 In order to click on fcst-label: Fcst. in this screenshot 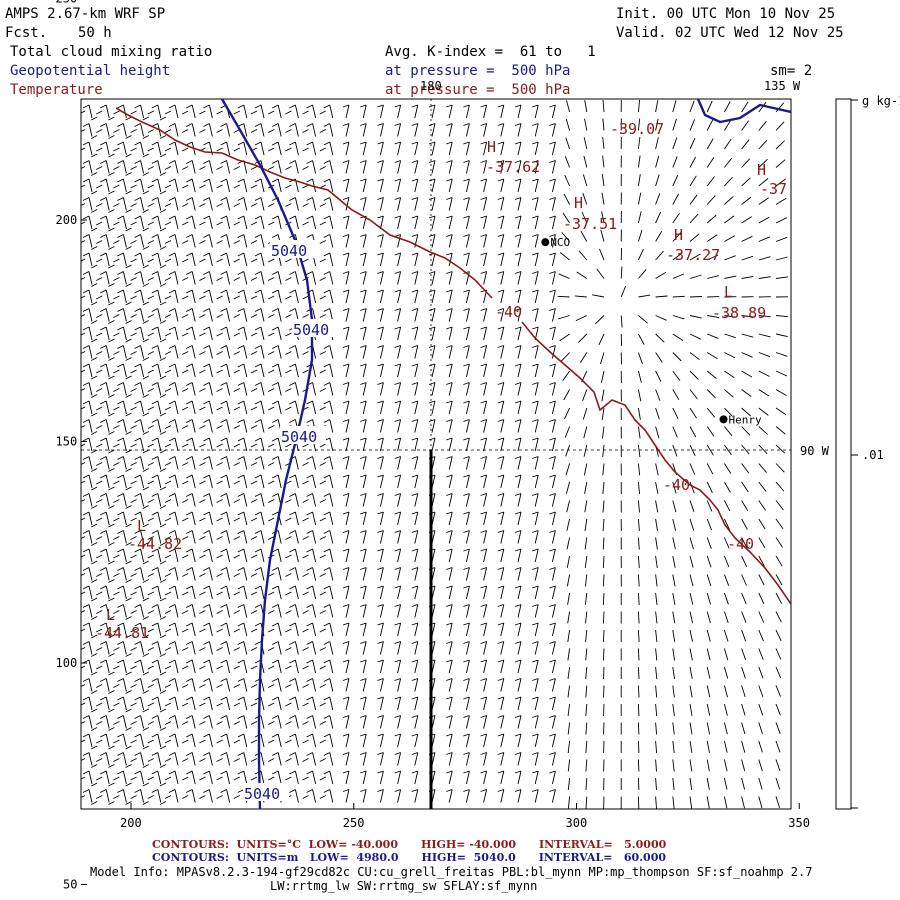, I will do `click(26, 33)`.